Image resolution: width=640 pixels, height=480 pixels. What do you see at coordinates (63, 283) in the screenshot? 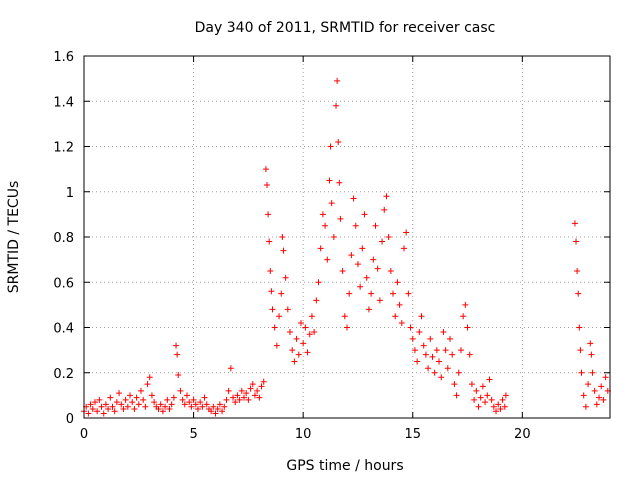
I see `y-tick-label: 0.6` at bounding box center [63, 283].